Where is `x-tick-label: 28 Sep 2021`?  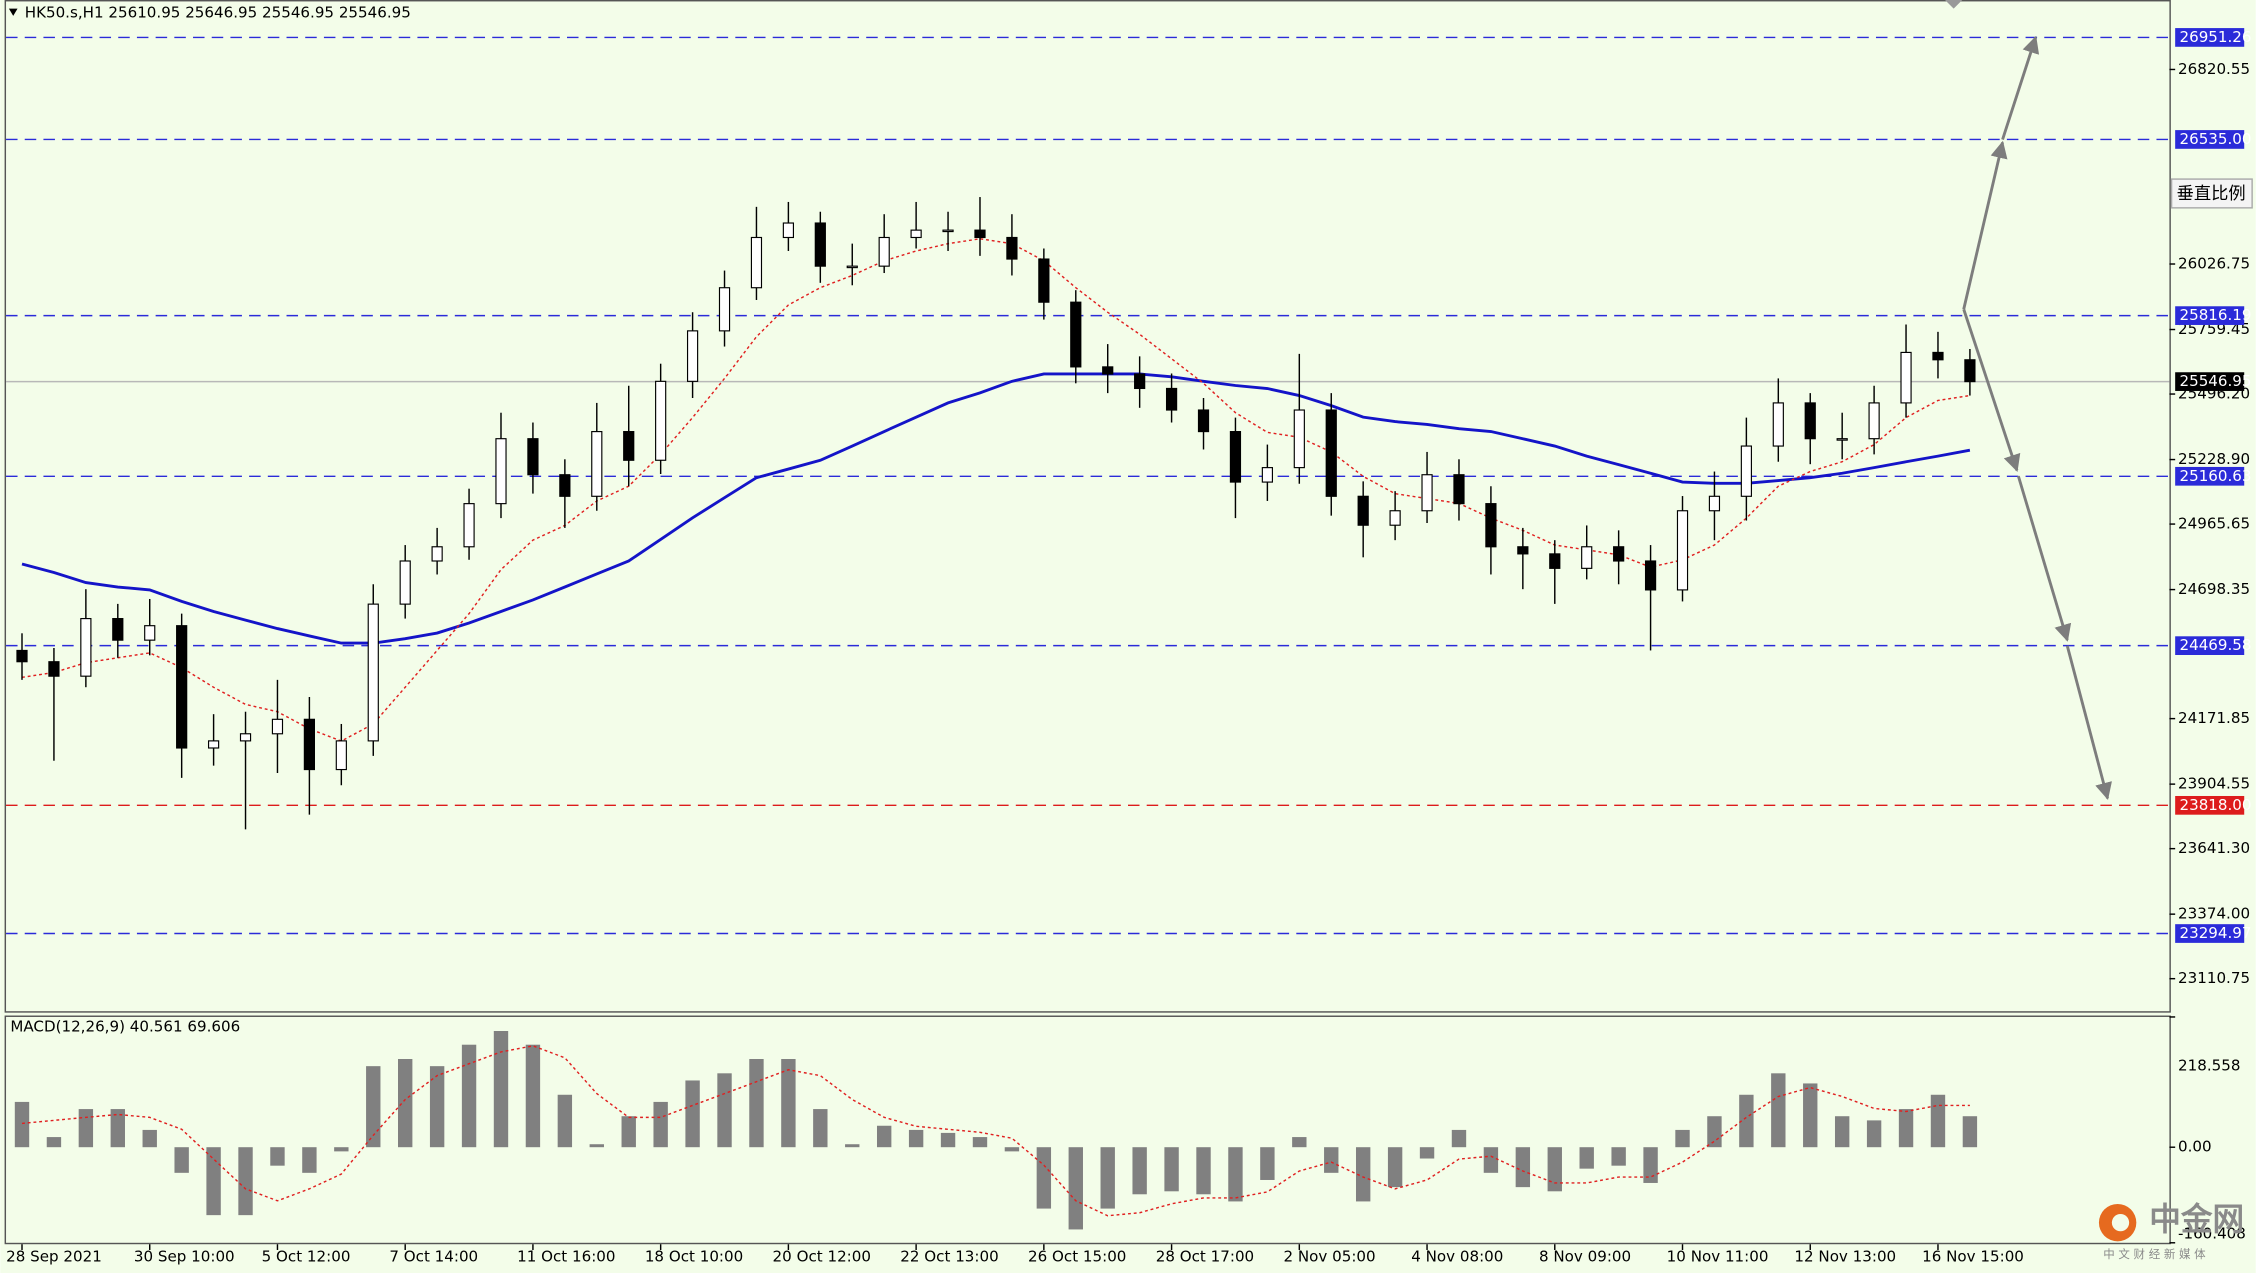 x-tick-label: 28 Sep 2021 is located at coordinates (54, 1257).